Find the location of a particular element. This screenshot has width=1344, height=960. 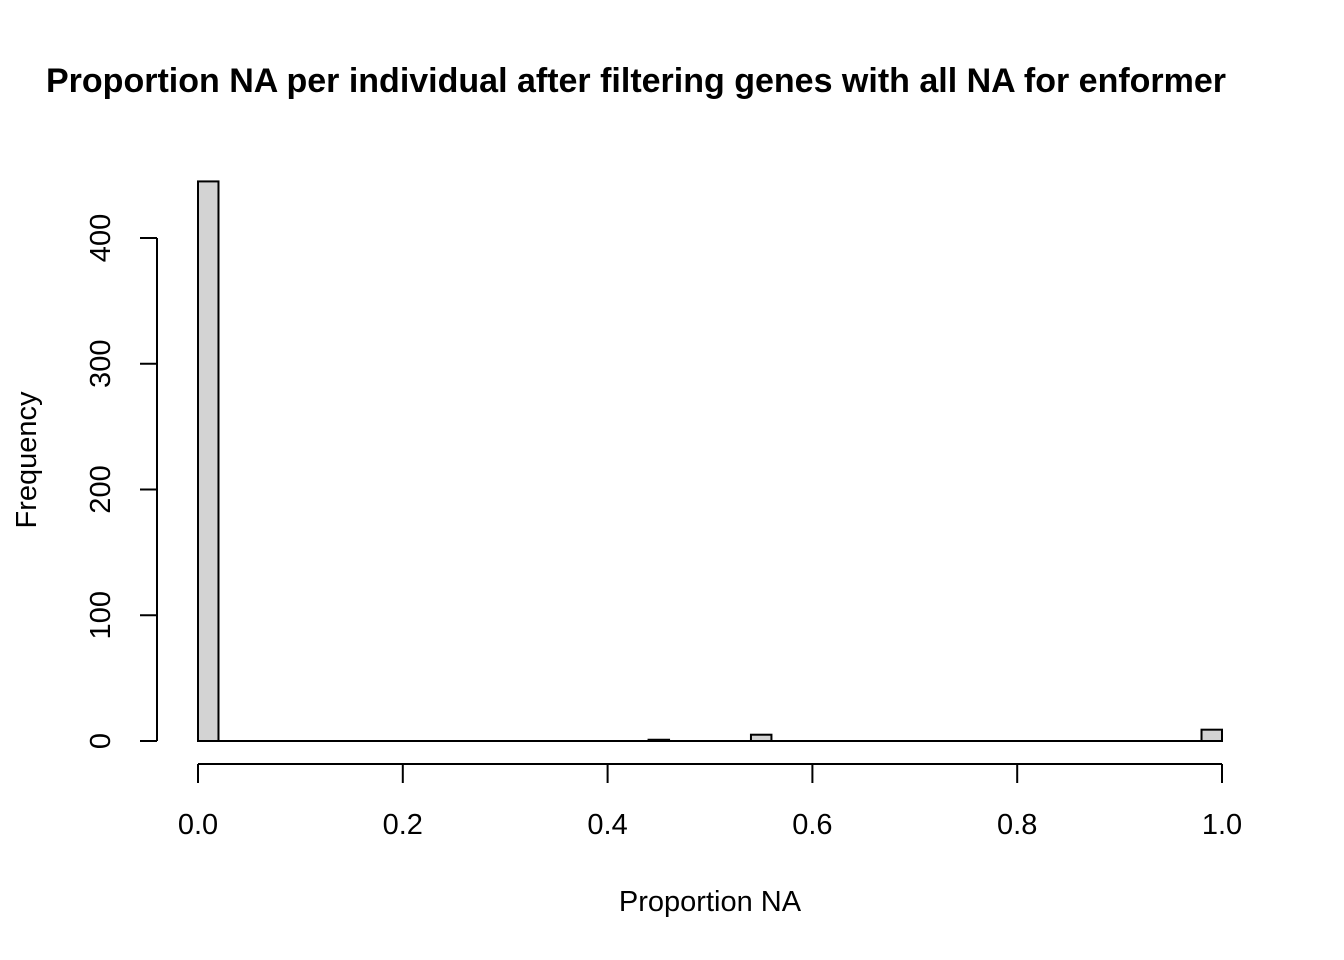

y-tick-label: 300 is located at coordinates (101, 364).